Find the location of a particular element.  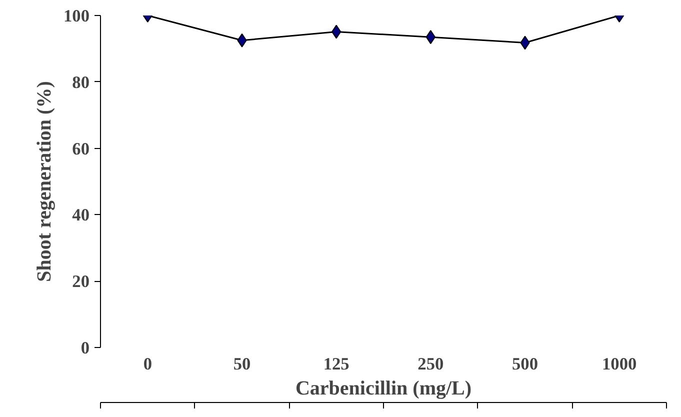

y-tick-label: 60 is located at coordinates (81, 148).